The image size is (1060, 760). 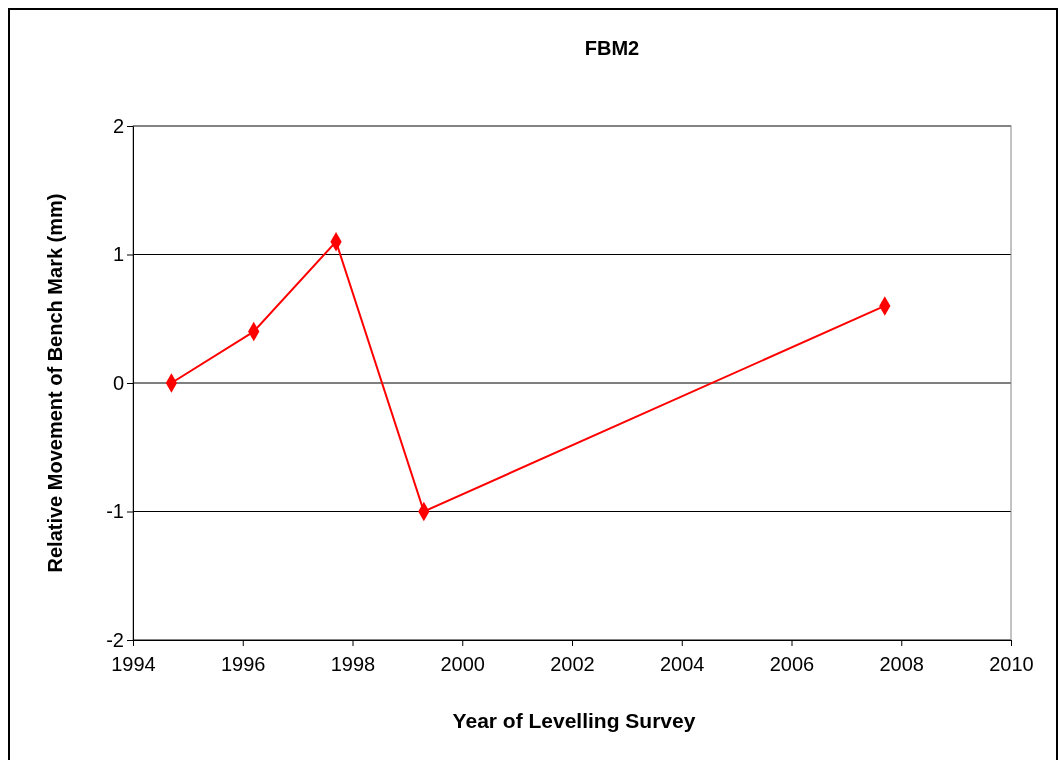 What do you see at coordinates (462, 664) in the screenshot?
I see `x-tick-label: 2000` at bounding box center [462, 664].